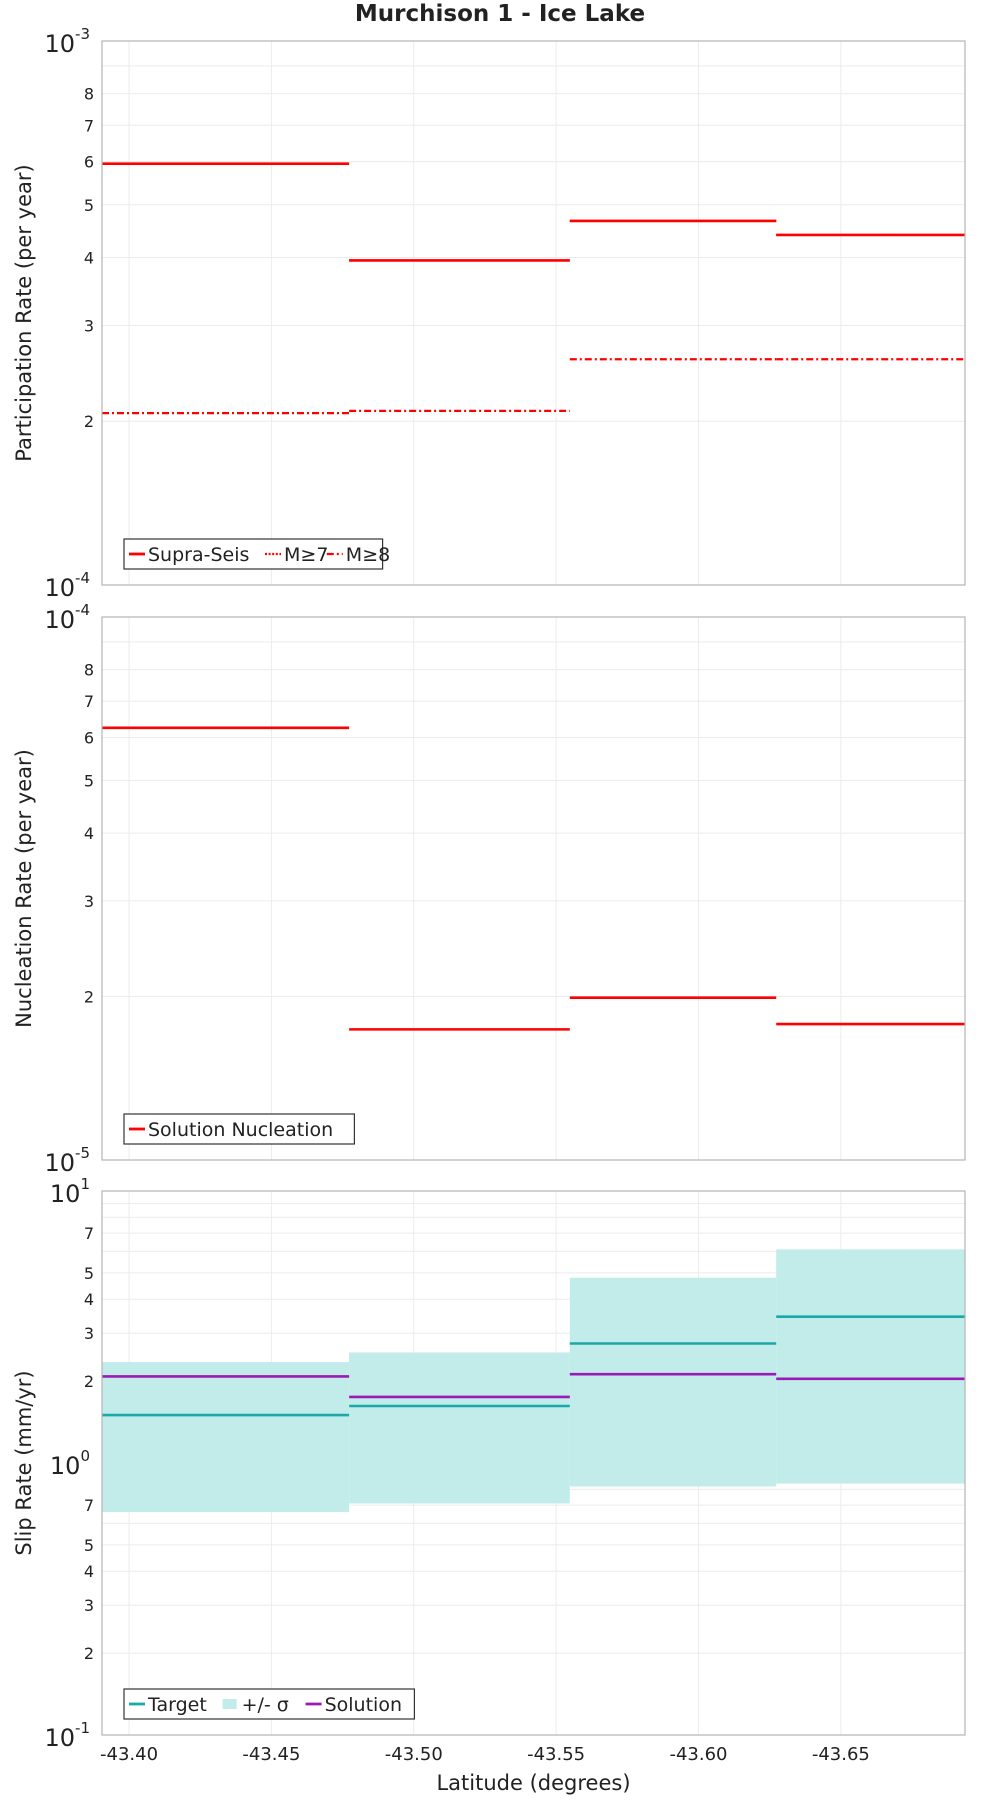 Image resolution: width=1000 pixels, height=1800 pixels. What do you see at coordinates (500, 14) in the screenshot?
I see `chart-title: Murchison 1 - Ice Lake` at bounding box center [500, 14].